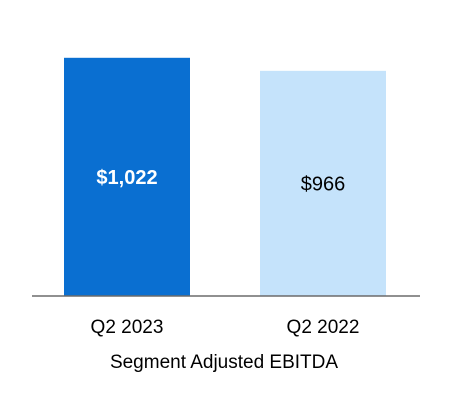  What do you see at coordinates (225, 327) in the screenshot?
I see `x-tick-labels-group: Q2 2023 Q2 2022` at bounding box center [225, 327].